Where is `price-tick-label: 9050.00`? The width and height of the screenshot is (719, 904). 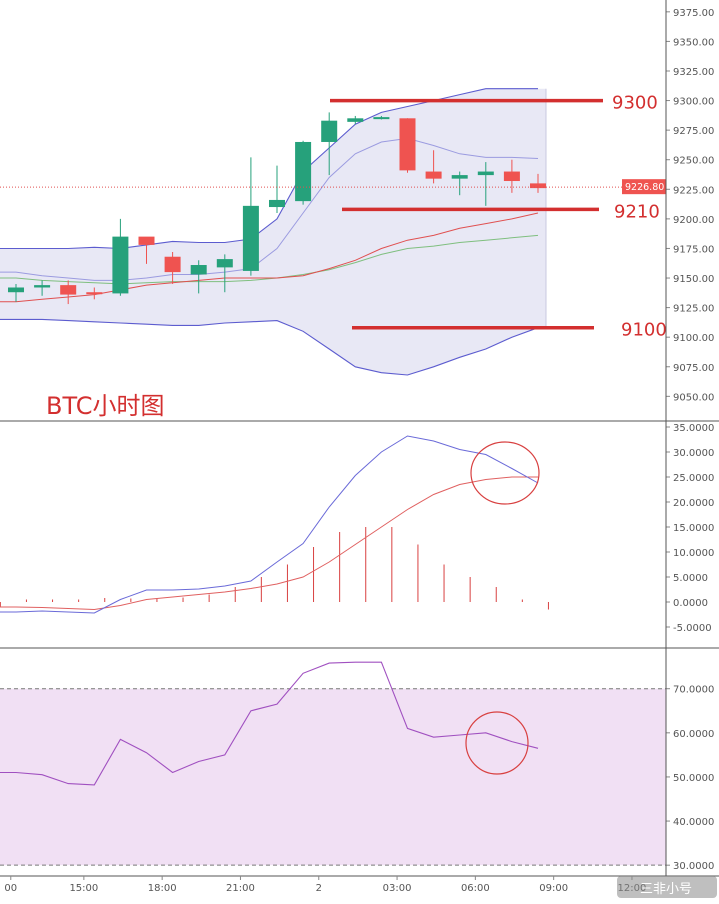
price-tick-label: 9050.00 is located at coordinates (693, 397).